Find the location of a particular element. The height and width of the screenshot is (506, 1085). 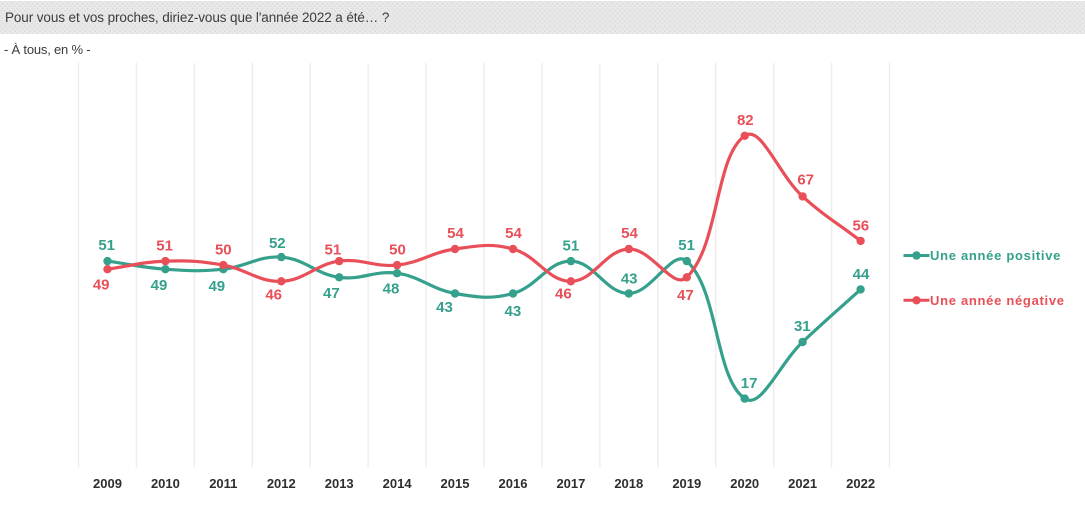

svg-text: 2010 is located at coordinates (165, 483).